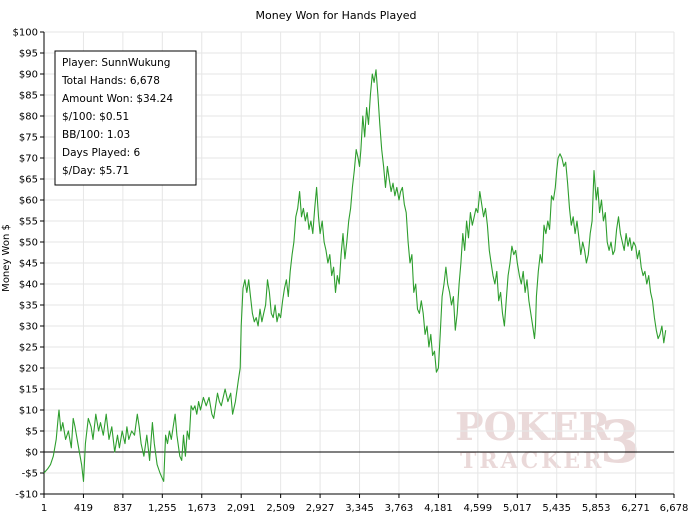 The image size is (688, 519). Describe the element at coordinates (28, 390) in the screenshot. I see `y-tick-label: $15` at that location.